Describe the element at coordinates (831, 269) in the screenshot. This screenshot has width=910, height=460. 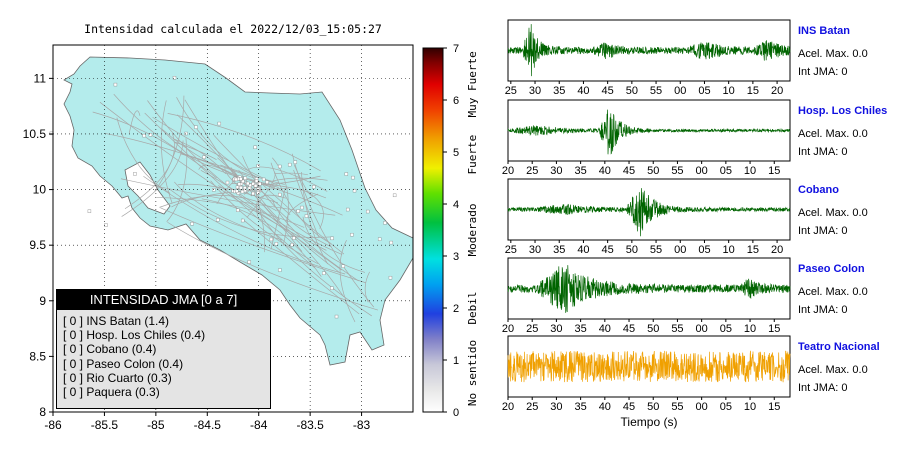
I see `station-name: Paseo Colon` at that location.